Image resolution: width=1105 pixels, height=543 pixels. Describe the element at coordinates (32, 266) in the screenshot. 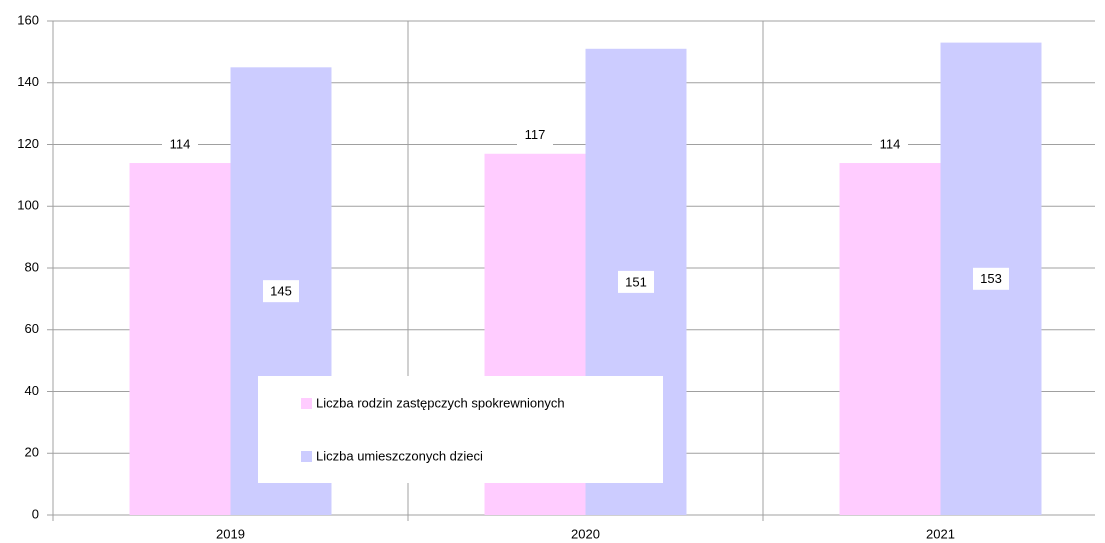

I see `y-tick-label: 80` at that location.